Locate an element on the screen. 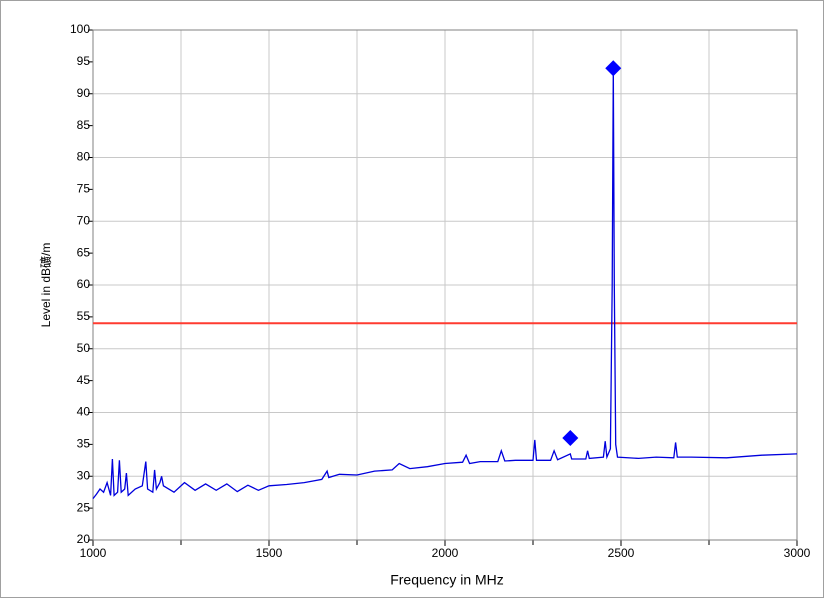  y-tick-label: 85 is located at coordinates (84, 125).